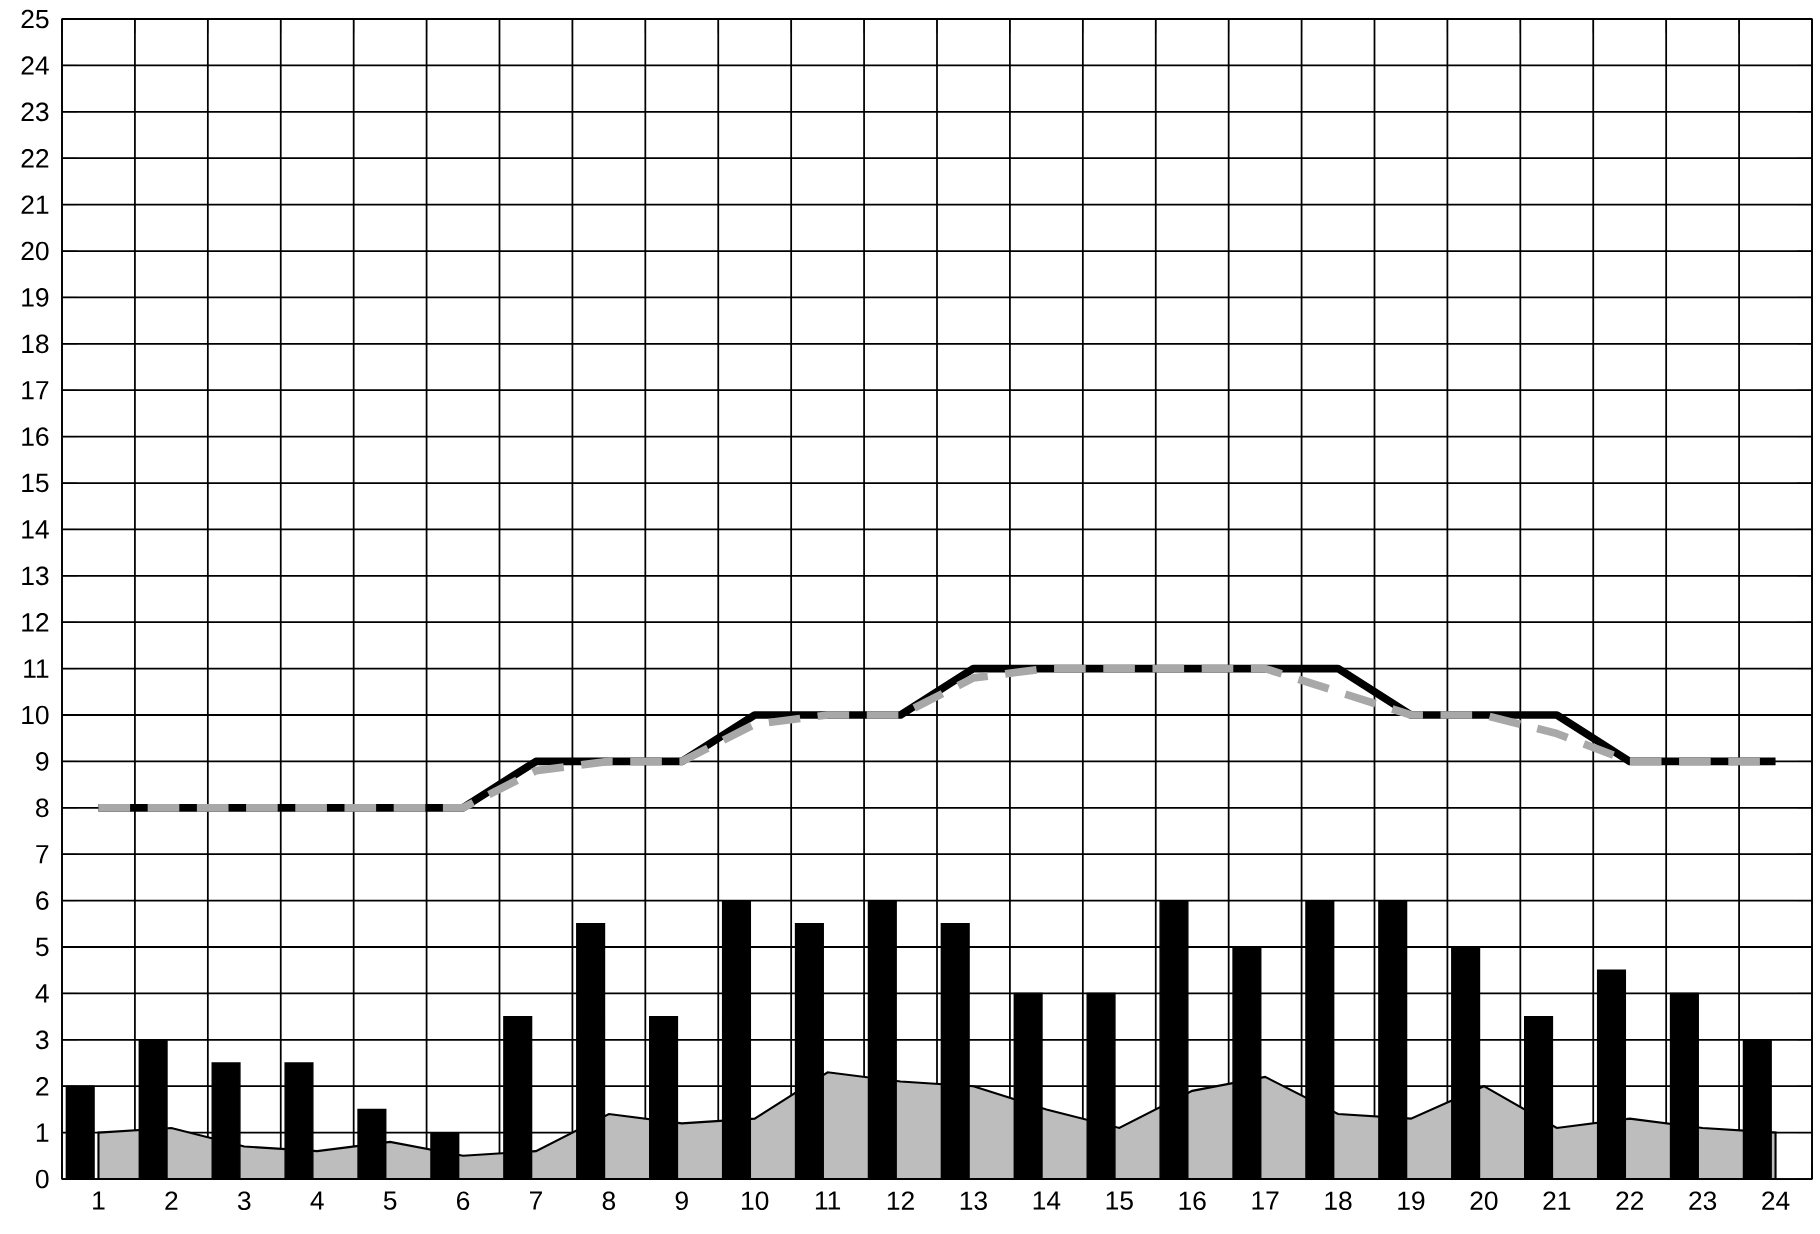  What do you see at coordinates (244, 1201) in the screenshot?
I see `x-tick-label: 3` at bounding box center [244, 1201].